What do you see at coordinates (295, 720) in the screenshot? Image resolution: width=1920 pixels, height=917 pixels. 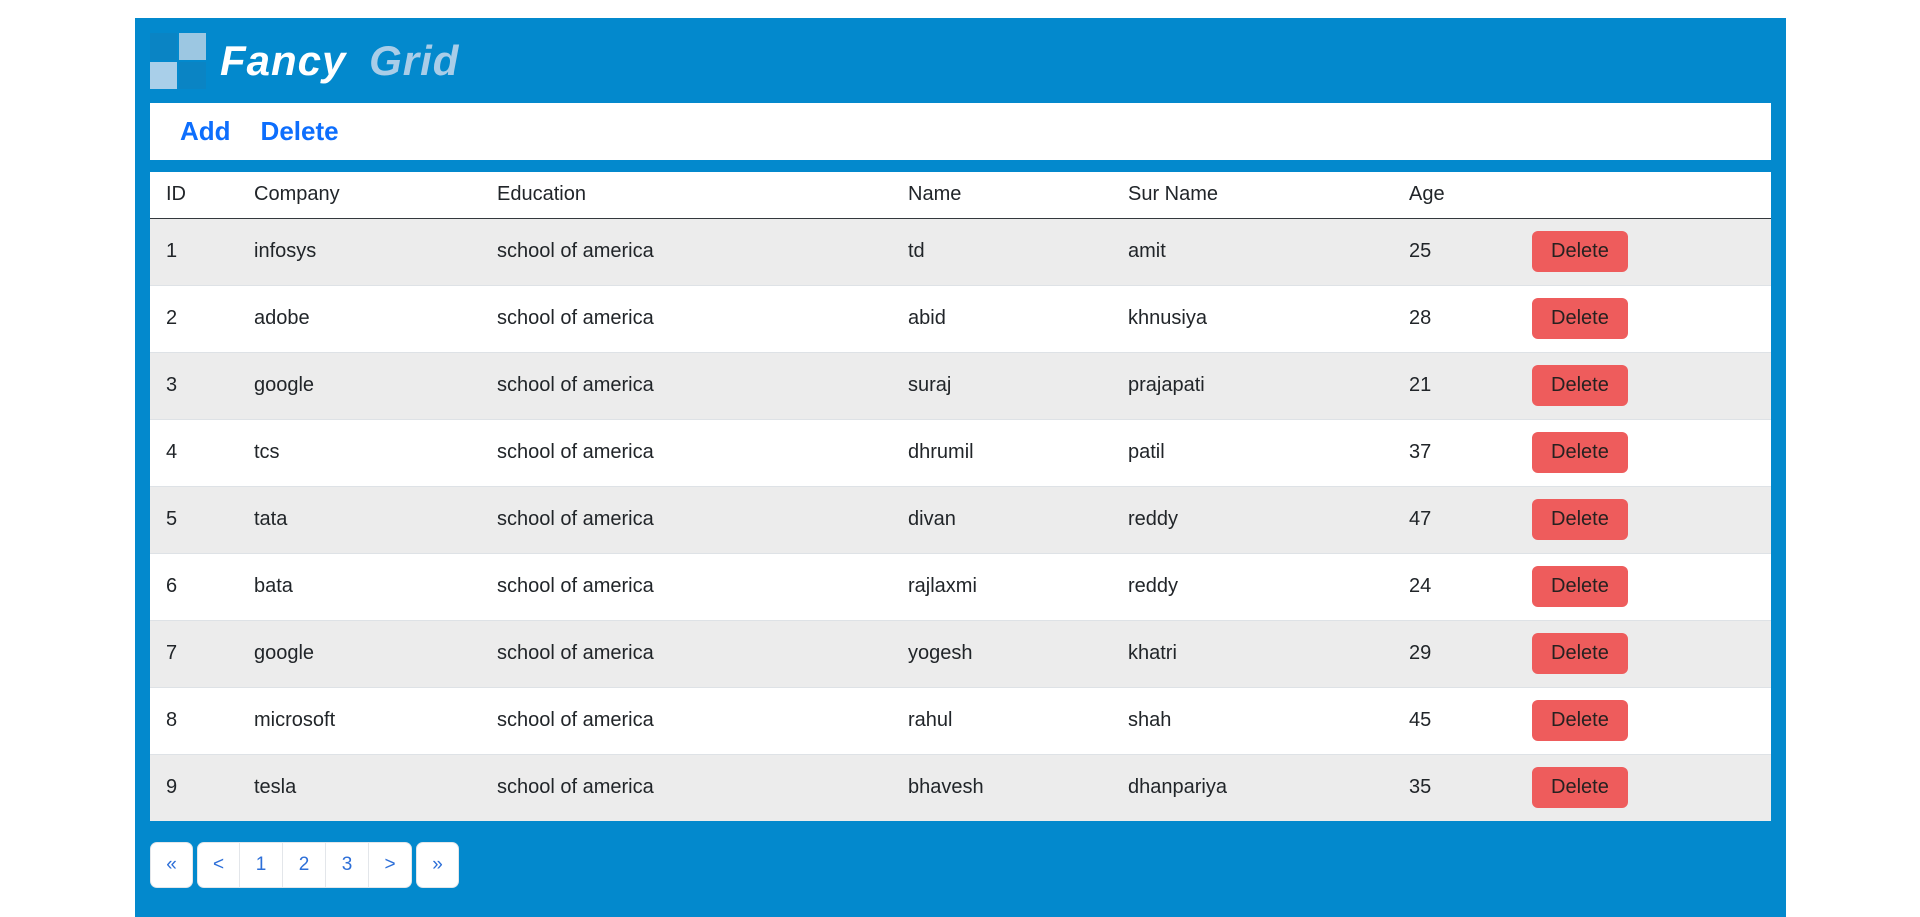 I see `cell-company: microsoft` at bounding box center [295, 720].